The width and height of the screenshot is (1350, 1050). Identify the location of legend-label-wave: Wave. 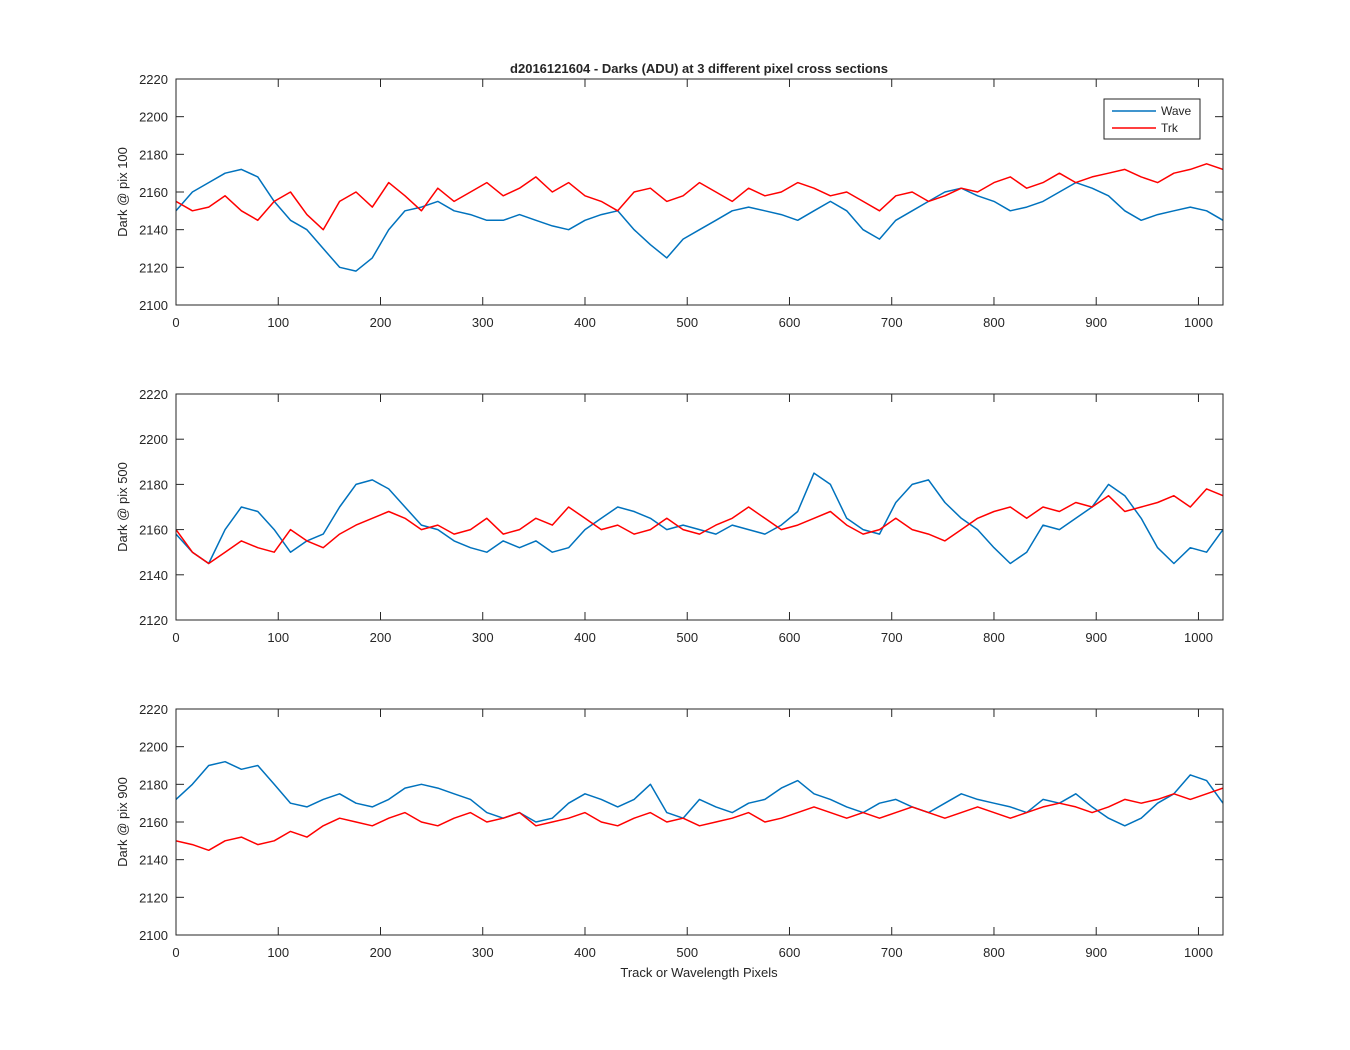
(1176, 111).